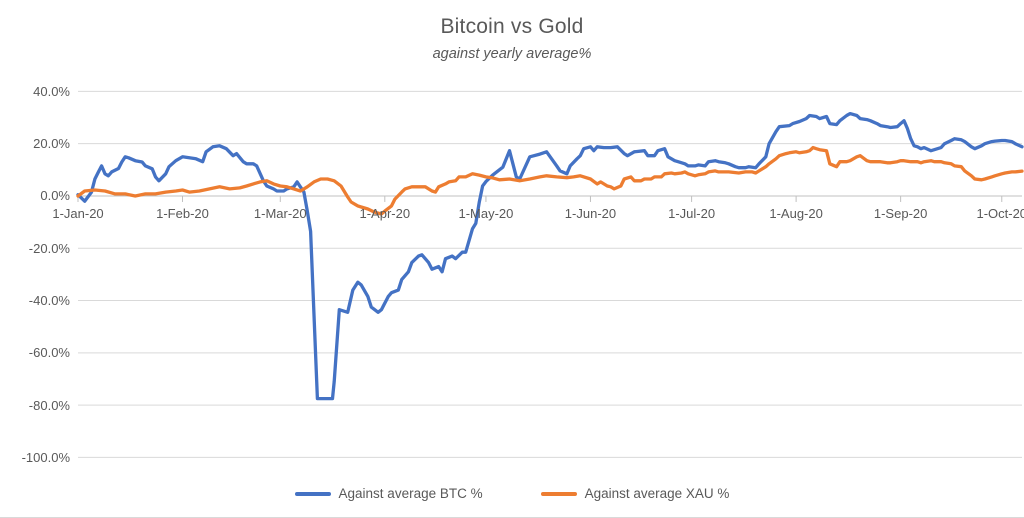 The height and width of the screenshot is (518, 1024). Describe the element at coordinates (51, 91) in the screenshot. I see `y-tick-label: 40.0%` at that location.